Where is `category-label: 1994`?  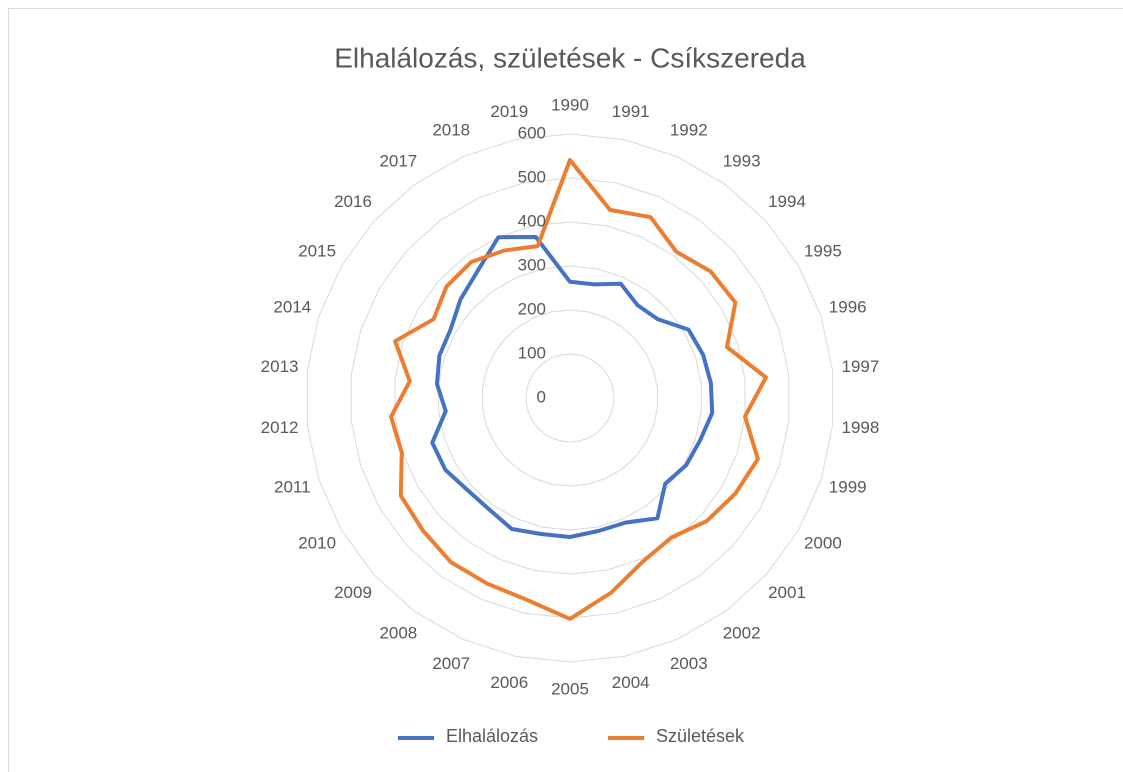 category-label: 1994 is located at coordinates (787, 201).